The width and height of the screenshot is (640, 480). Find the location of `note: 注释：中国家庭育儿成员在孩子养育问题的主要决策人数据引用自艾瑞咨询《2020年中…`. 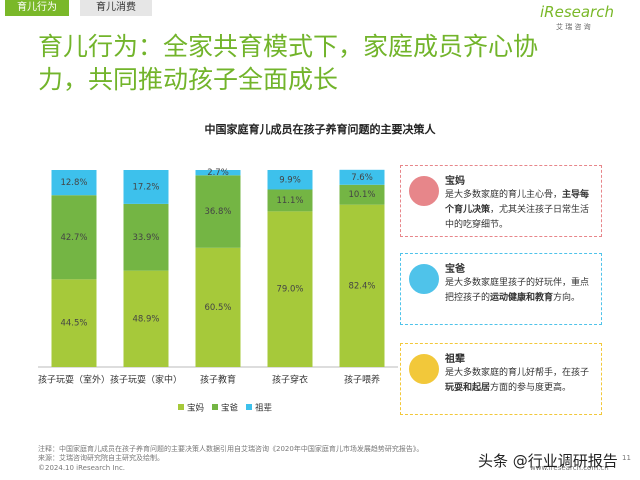

note: 注释：中国家庭育儿成员在孩子养育问题的主要决策人数据引用自艾瑞咨询《2020年中… is located at coordinates (231, 449).